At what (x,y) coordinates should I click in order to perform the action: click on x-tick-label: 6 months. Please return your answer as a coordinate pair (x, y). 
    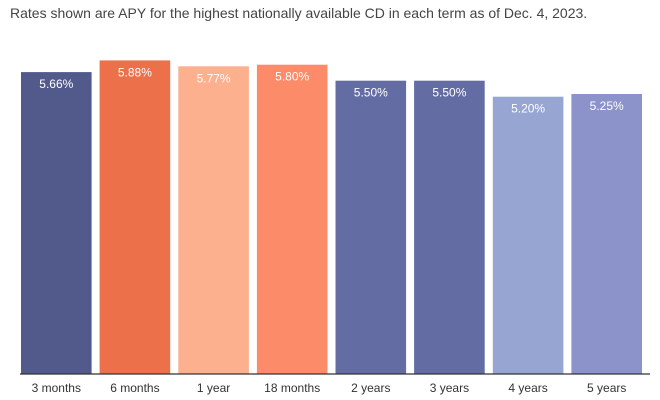
    Looking at the image, I should click on (134, 388).